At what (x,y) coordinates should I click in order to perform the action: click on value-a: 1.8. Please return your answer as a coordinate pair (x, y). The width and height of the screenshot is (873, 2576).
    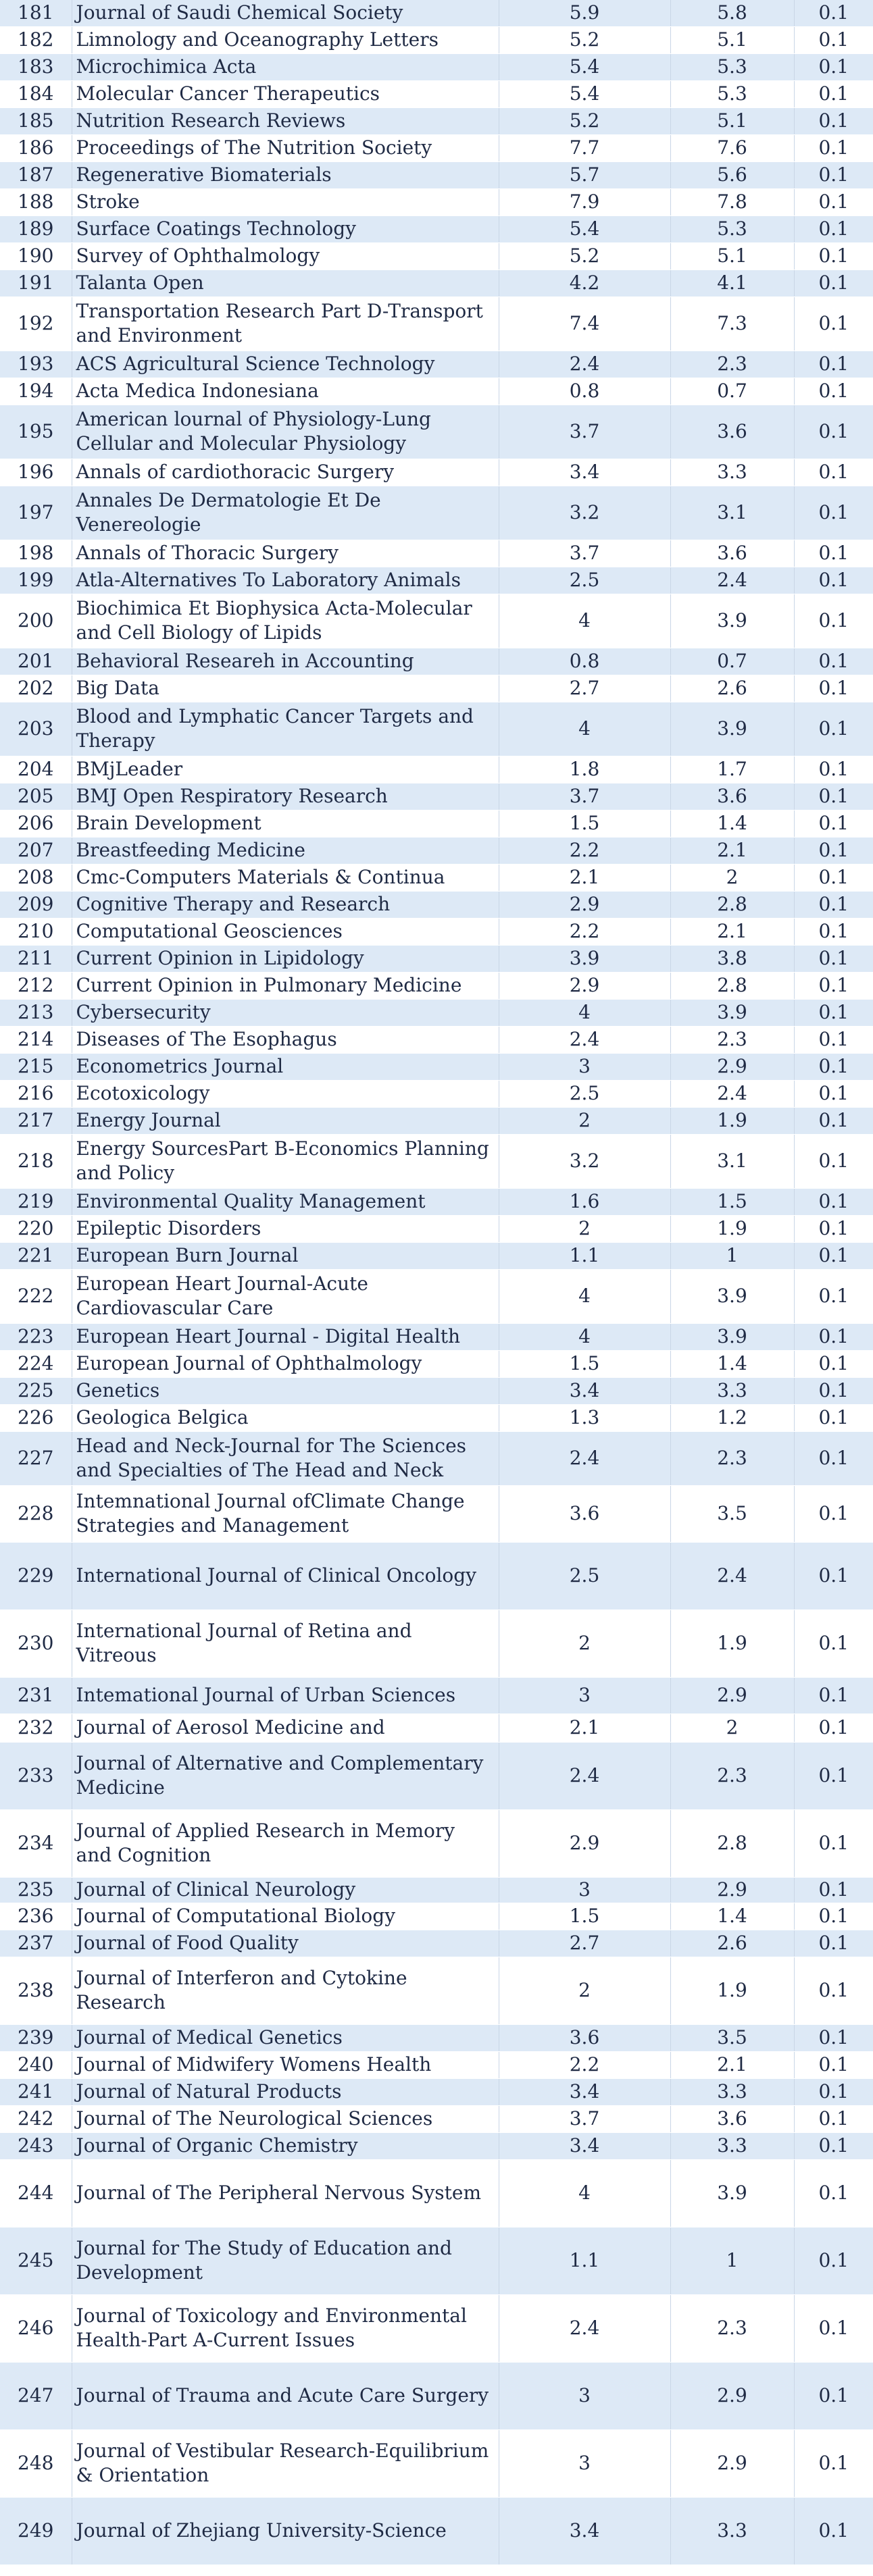
    Looking at the image, I should click on (584, 769).